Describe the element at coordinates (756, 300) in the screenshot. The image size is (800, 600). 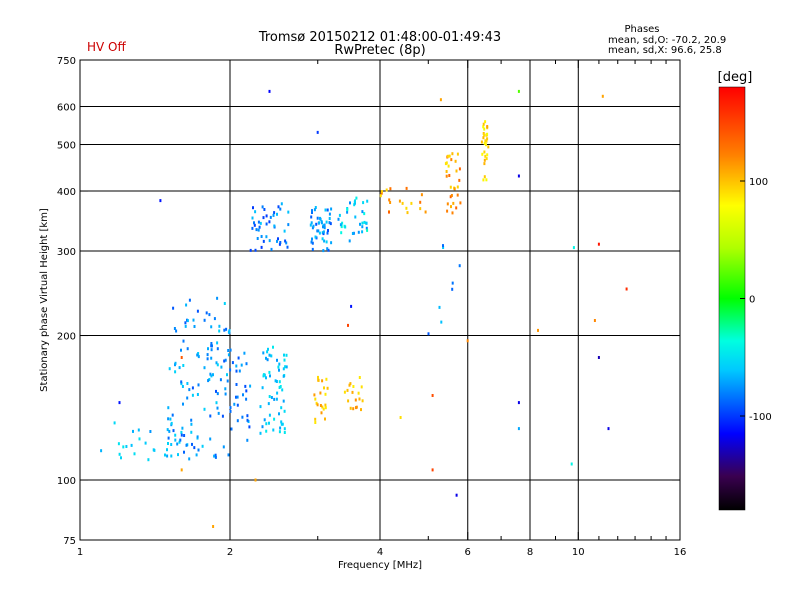
I see `colorbar-ticks: 100 0 -100` at that location.